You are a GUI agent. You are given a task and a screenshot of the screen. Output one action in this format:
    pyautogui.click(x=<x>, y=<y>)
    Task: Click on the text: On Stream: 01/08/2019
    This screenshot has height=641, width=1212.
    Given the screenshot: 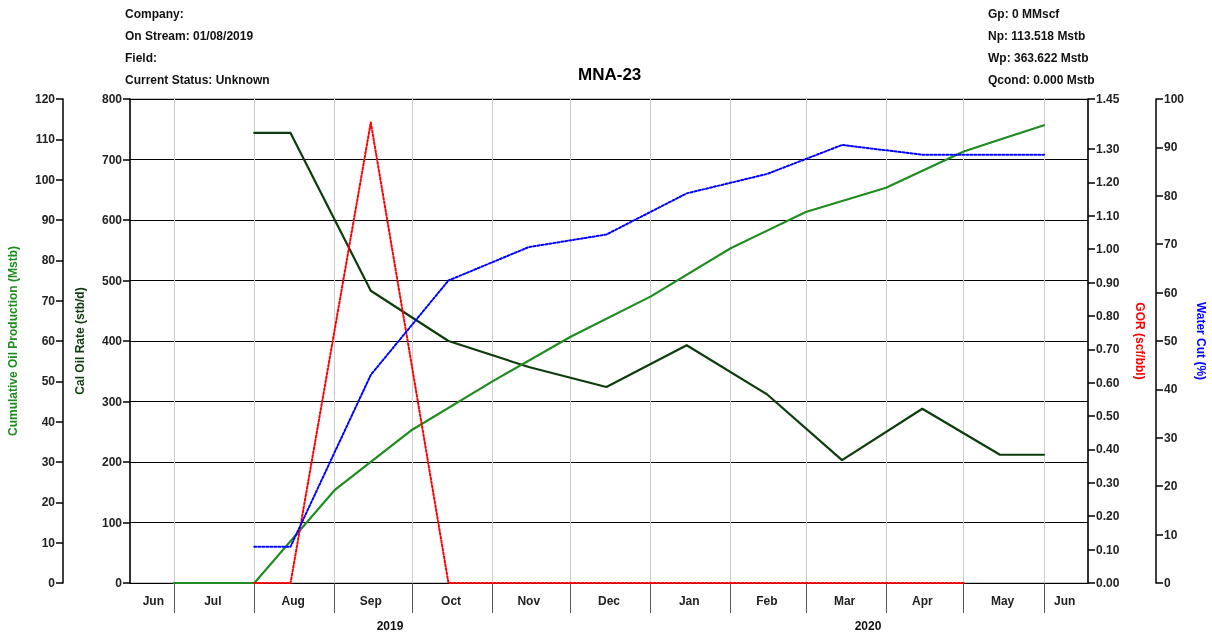 What is the action you would take?
    pyautogui.click(x=189, y=36)
    